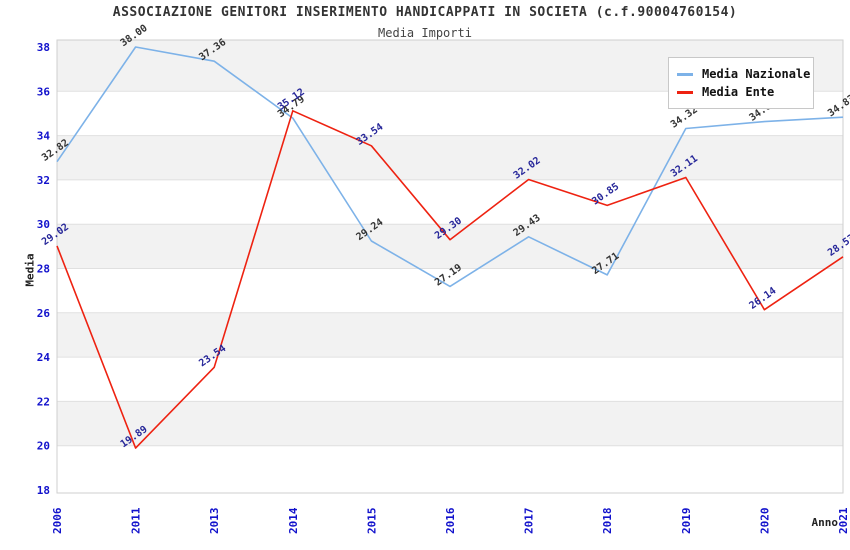 This screenshot has height=550, width=850. I want to click on y-tick-label: 34, so click(44, 136).